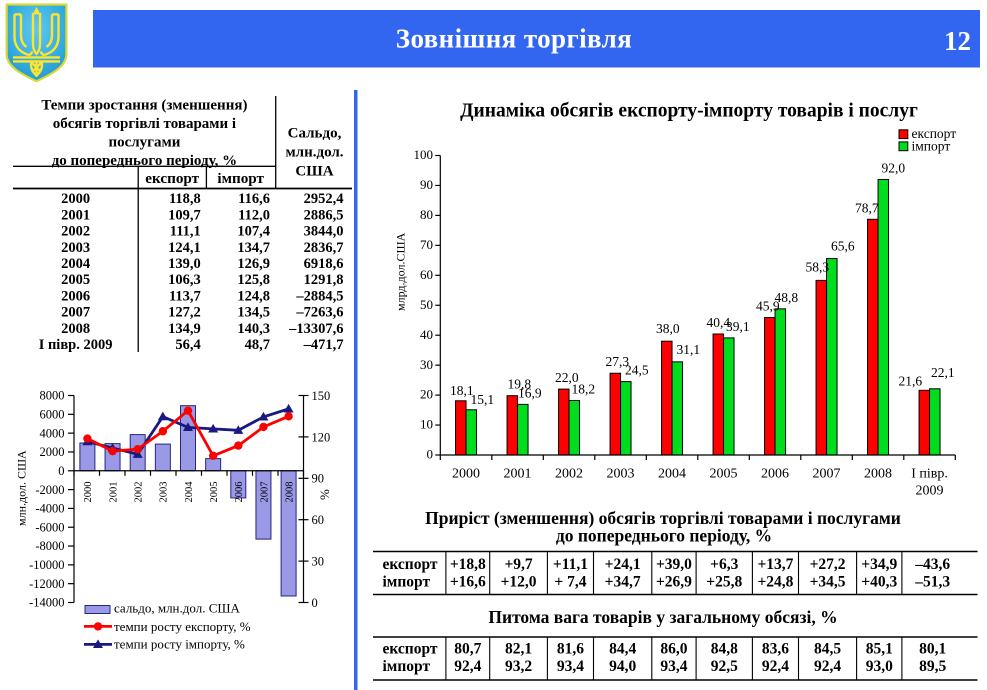 The image size is (987, 690). I want to click on svg-text: 89,5, so click(932, 666).